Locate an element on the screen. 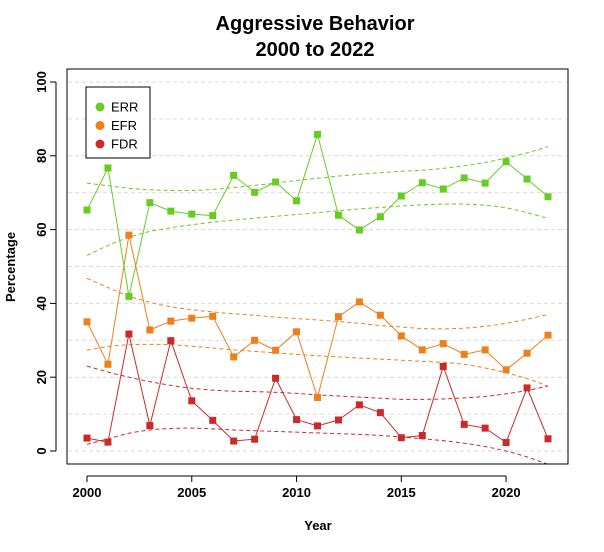 Image resolution: width=604 pixels, height=552 pixels. x-tick-label: 2020 is located at coordinates (506, 492).